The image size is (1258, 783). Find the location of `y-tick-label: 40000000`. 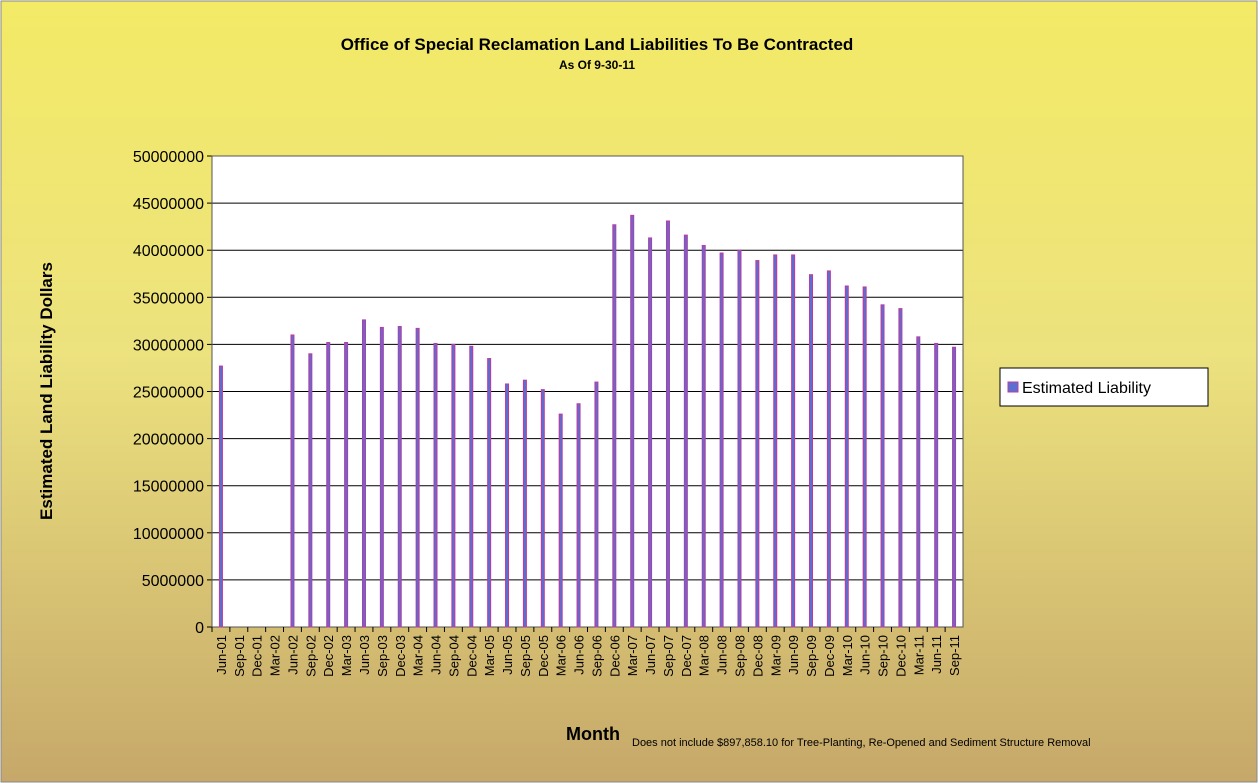

y-tick-label: 40000000 is located at coordinates (168, 251).